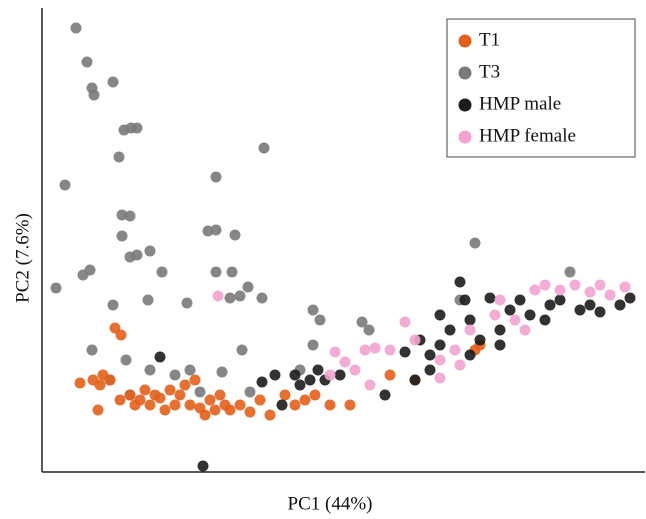  What do you see at coordinates (520, 103) in the screenshot?
I see `legend-label: HMP male` at bounding box center [520, 103].